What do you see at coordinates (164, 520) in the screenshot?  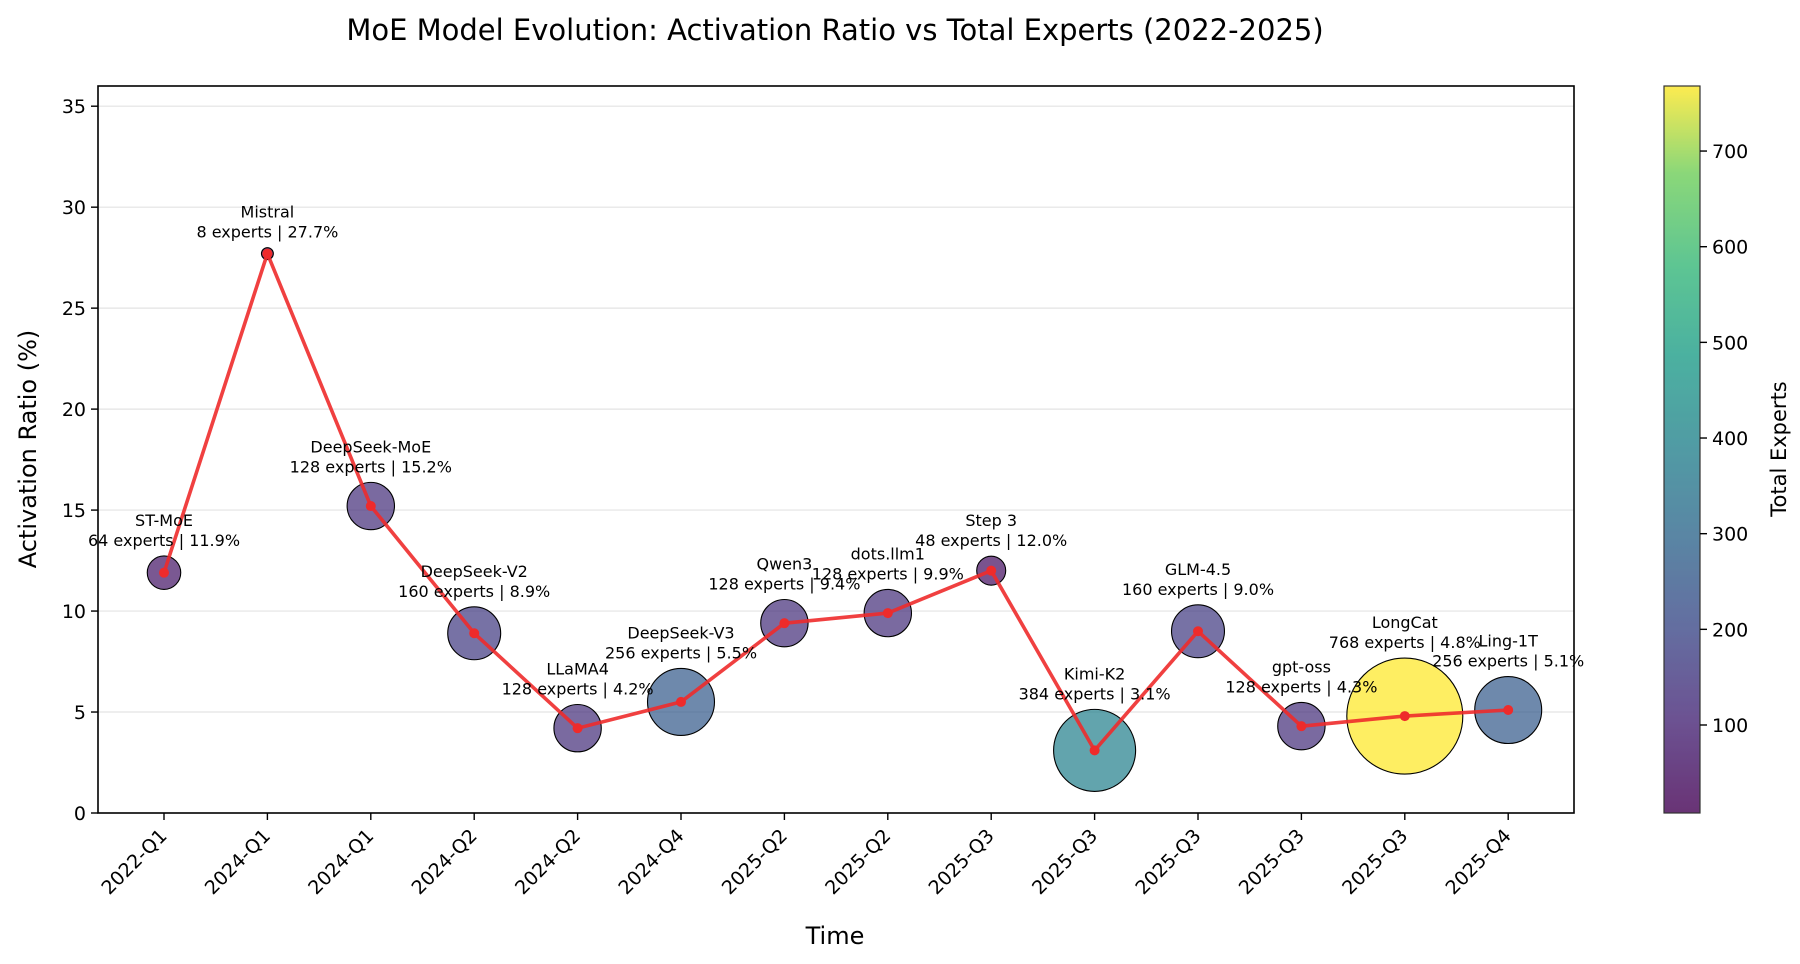 I see `annotation-name: ST-MoE` at bounding box center [164, 520].